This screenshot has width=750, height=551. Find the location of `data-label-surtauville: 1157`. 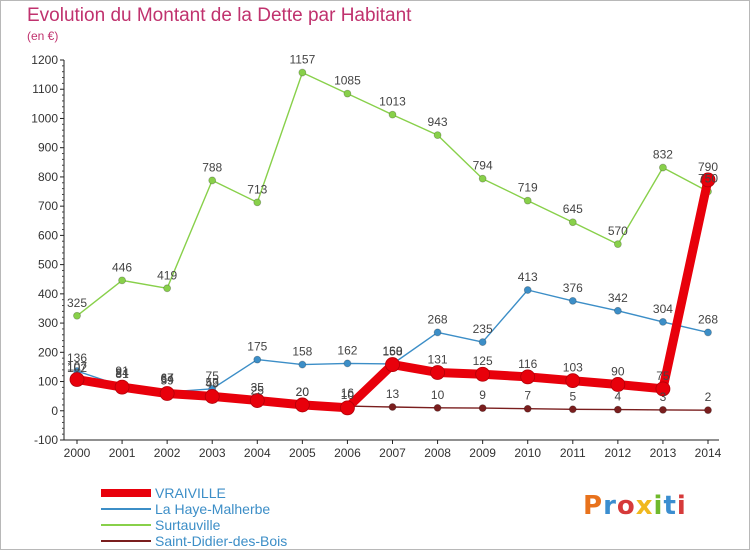

data-label-surtauville: 1157 is located at coordinates (302, 60).